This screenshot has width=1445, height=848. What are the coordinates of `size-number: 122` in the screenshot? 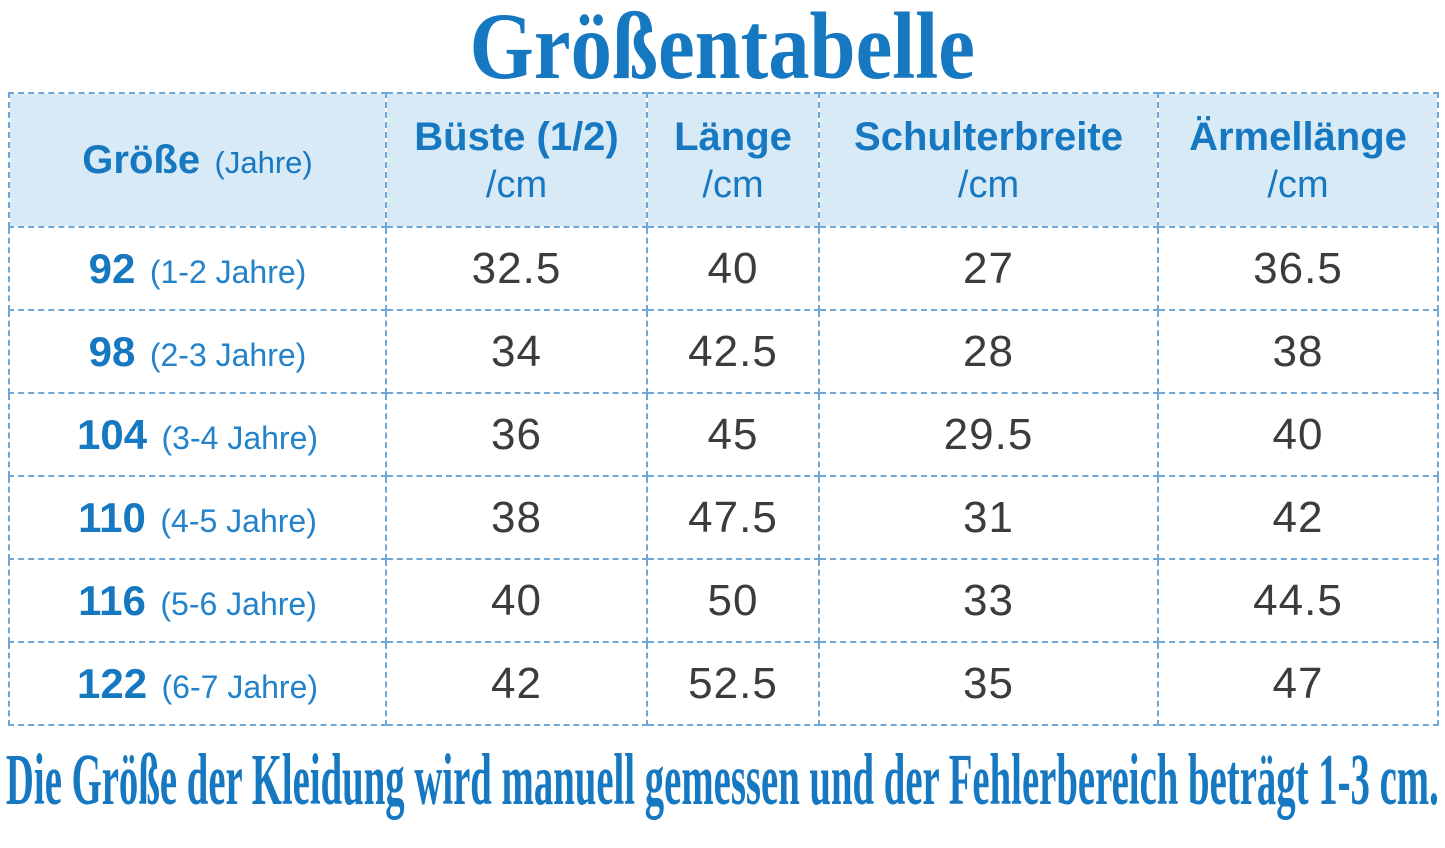 It's located at (112, 683).